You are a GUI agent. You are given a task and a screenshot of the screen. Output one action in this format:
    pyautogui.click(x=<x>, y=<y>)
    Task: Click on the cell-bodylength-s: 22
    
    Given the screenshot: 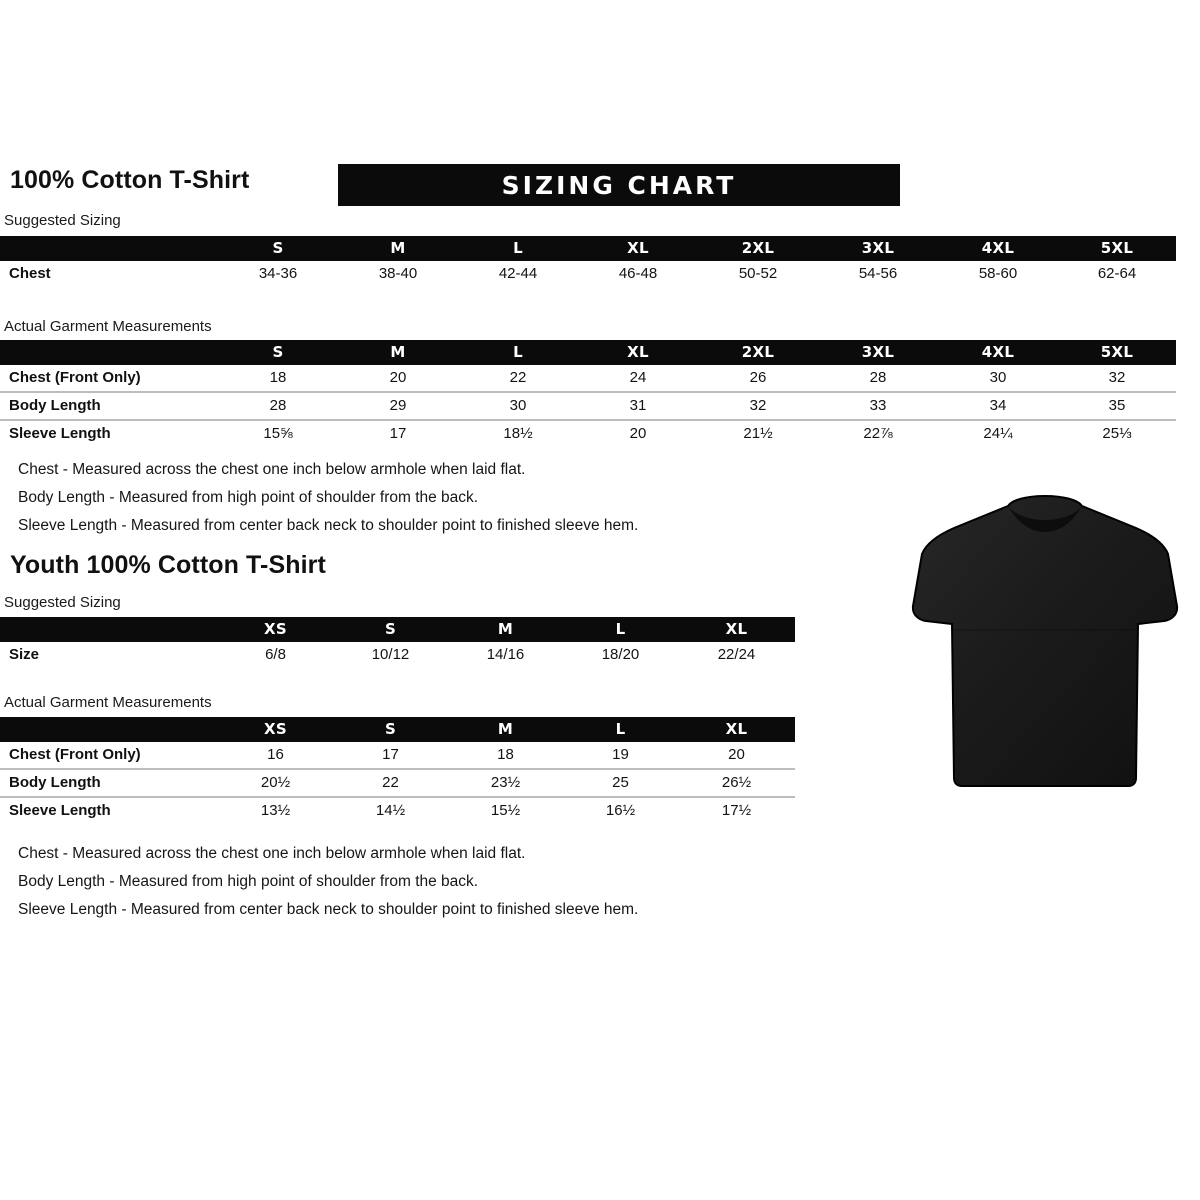 What is the action you would take?
    pyautogui.click(x=390, y=782)
    